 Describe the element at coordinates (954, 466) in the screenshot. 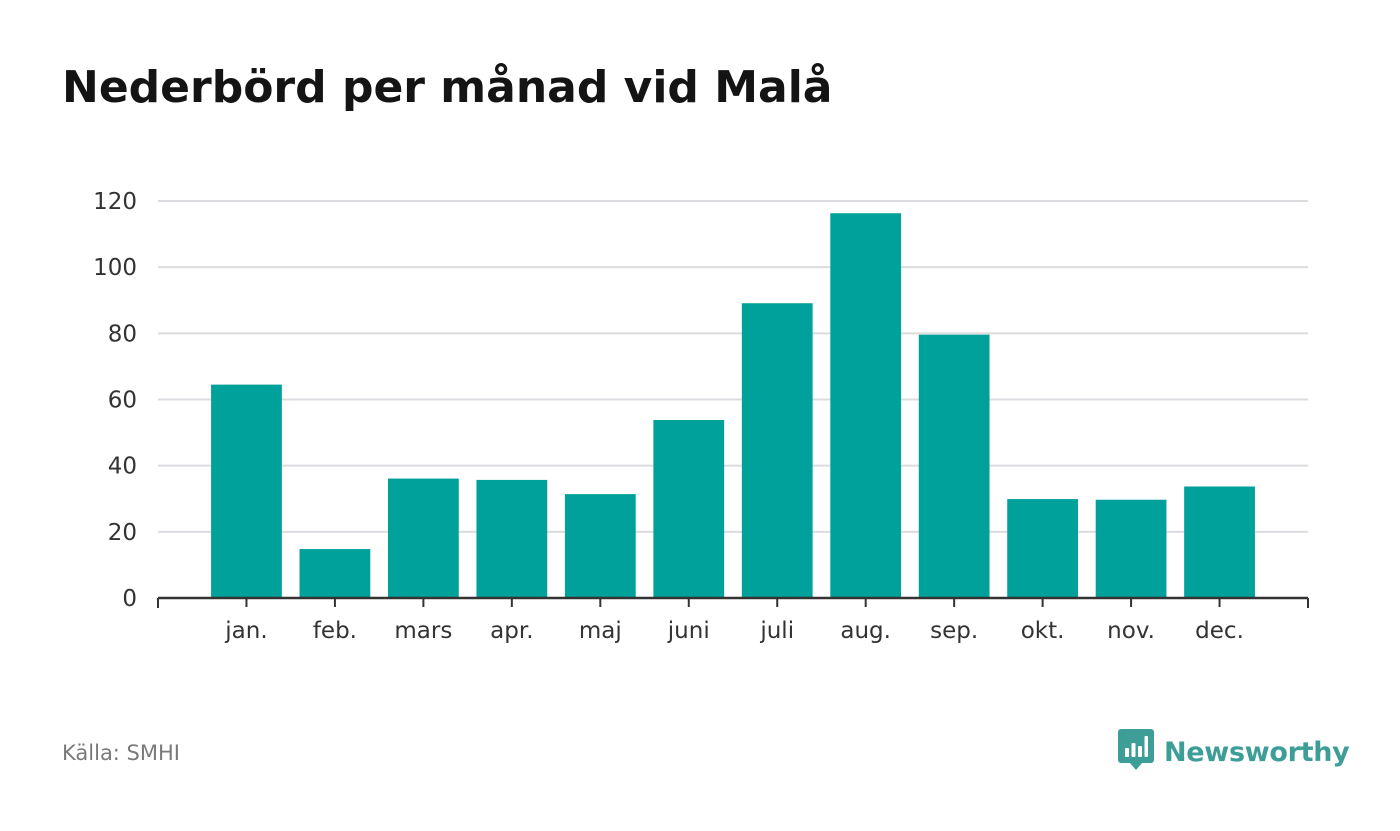

I see `bar-sep` at that location.